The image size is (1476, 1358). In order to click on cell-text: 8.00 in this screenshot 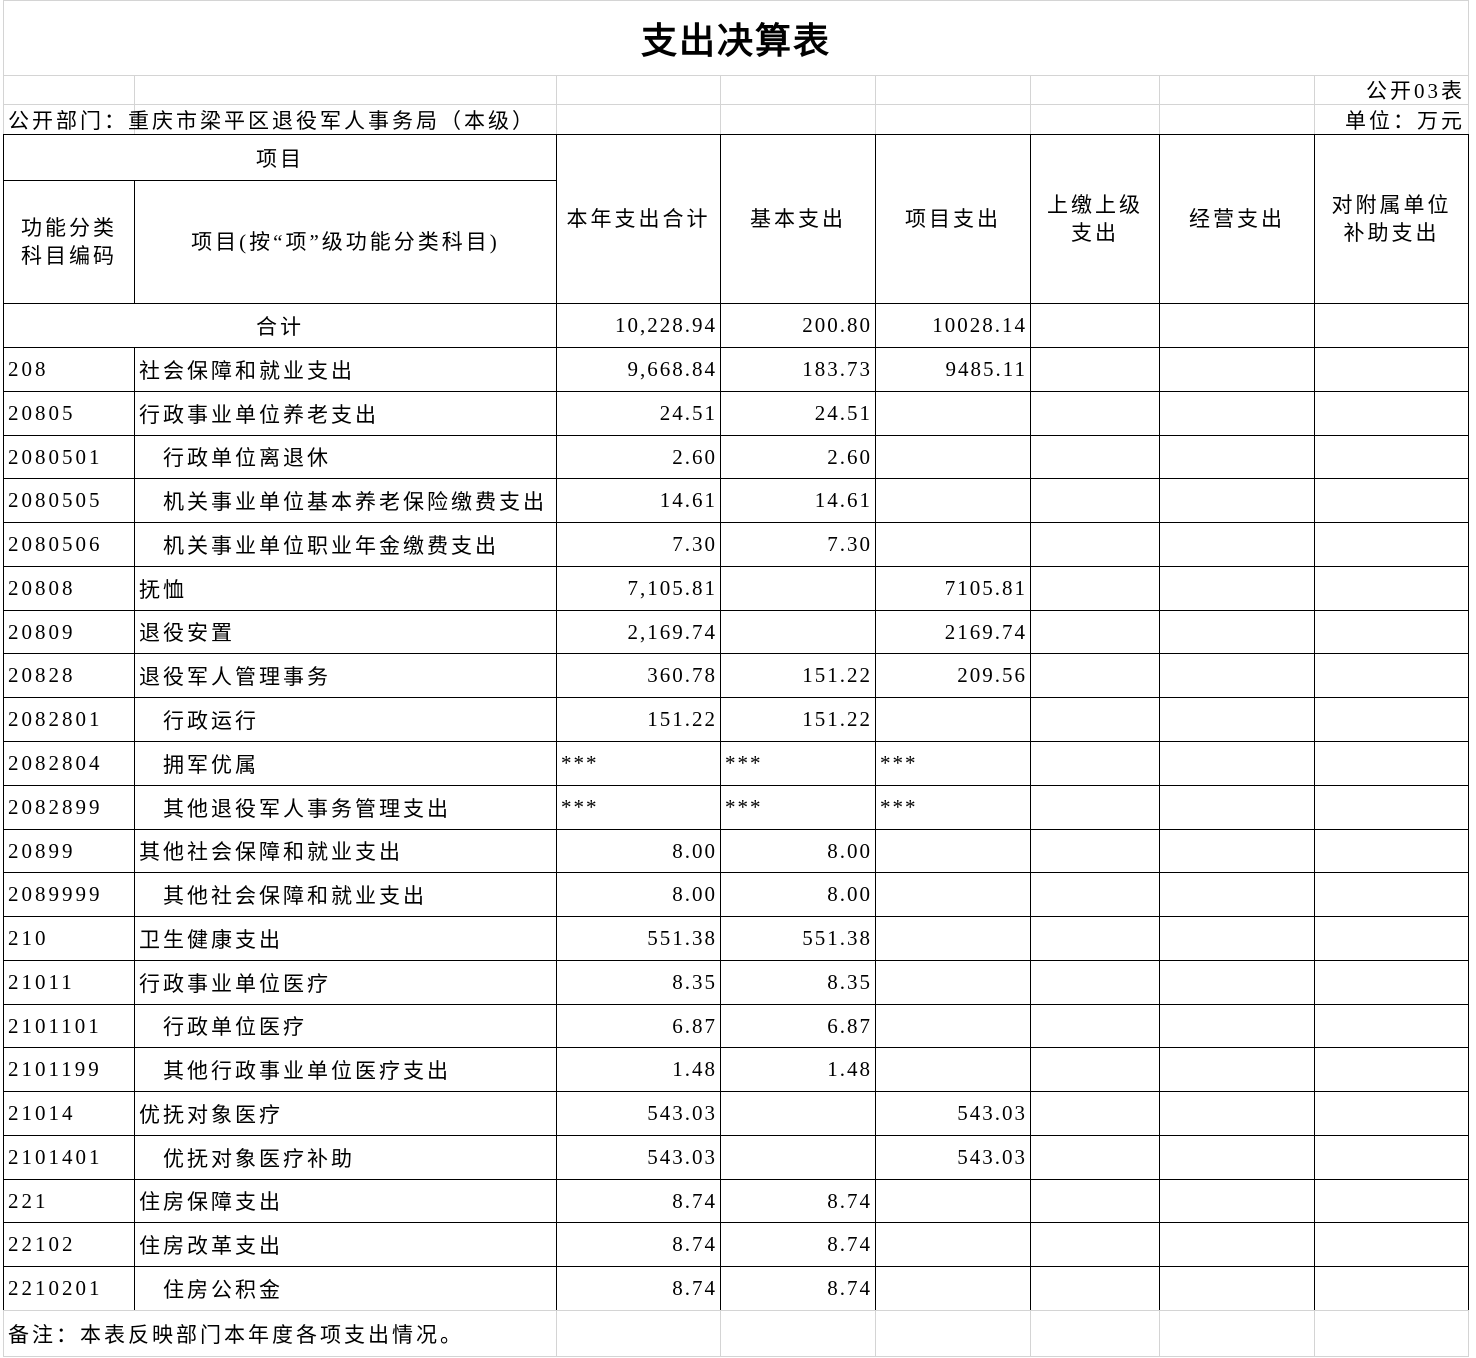, I will do `click(849, 894)`.